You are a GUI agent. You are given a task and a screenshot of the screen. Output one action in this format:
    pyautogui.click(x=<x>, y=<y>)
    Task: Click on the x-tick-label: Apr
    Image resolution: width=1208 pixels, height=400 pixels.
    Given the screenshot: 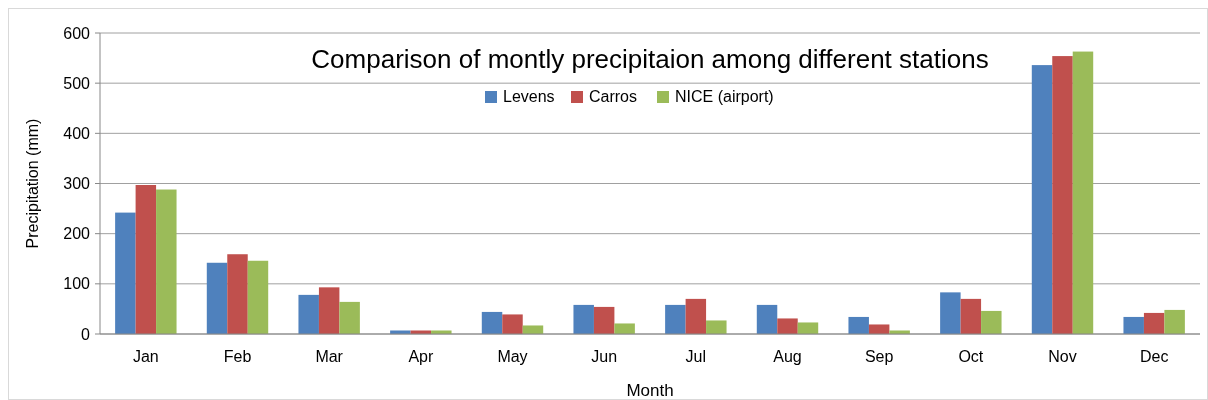 What is the action you would take?
    pyautogui.click(x=421, y=356)
    